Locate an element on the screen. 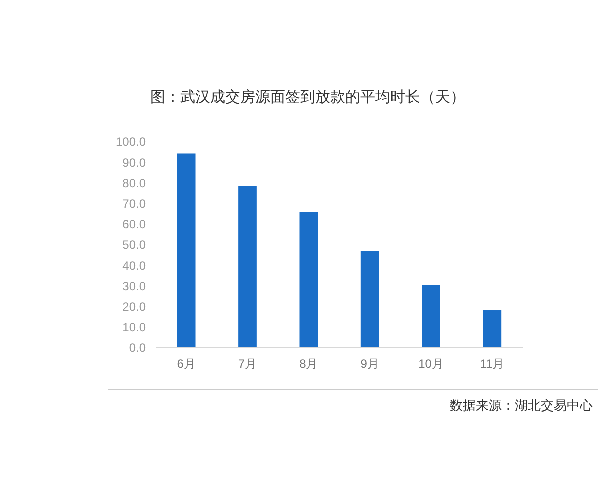 This screenshot has width=600, height=480. y-tick-label: 50.0 is located at coordinates (134, 245).